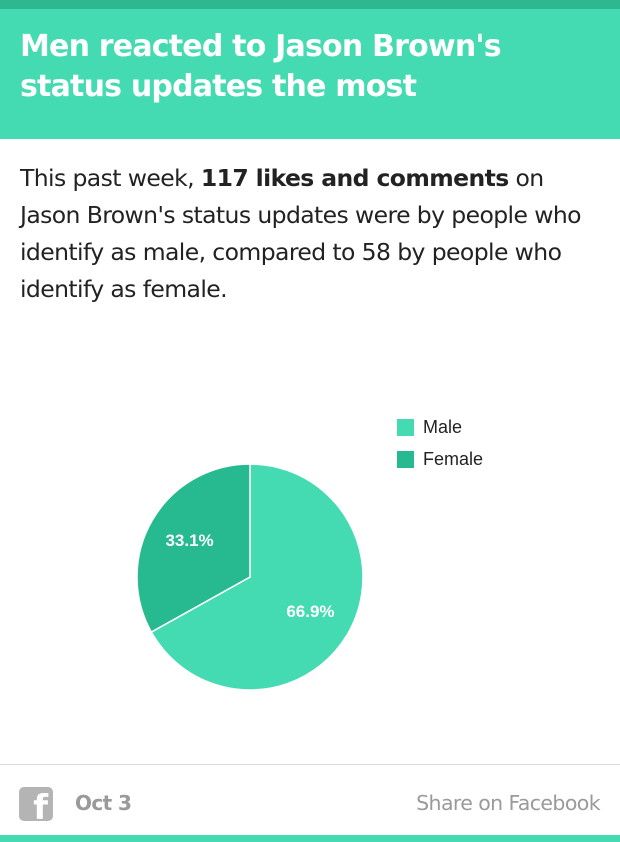  I want to click on pie-slices, so click(250, 577).